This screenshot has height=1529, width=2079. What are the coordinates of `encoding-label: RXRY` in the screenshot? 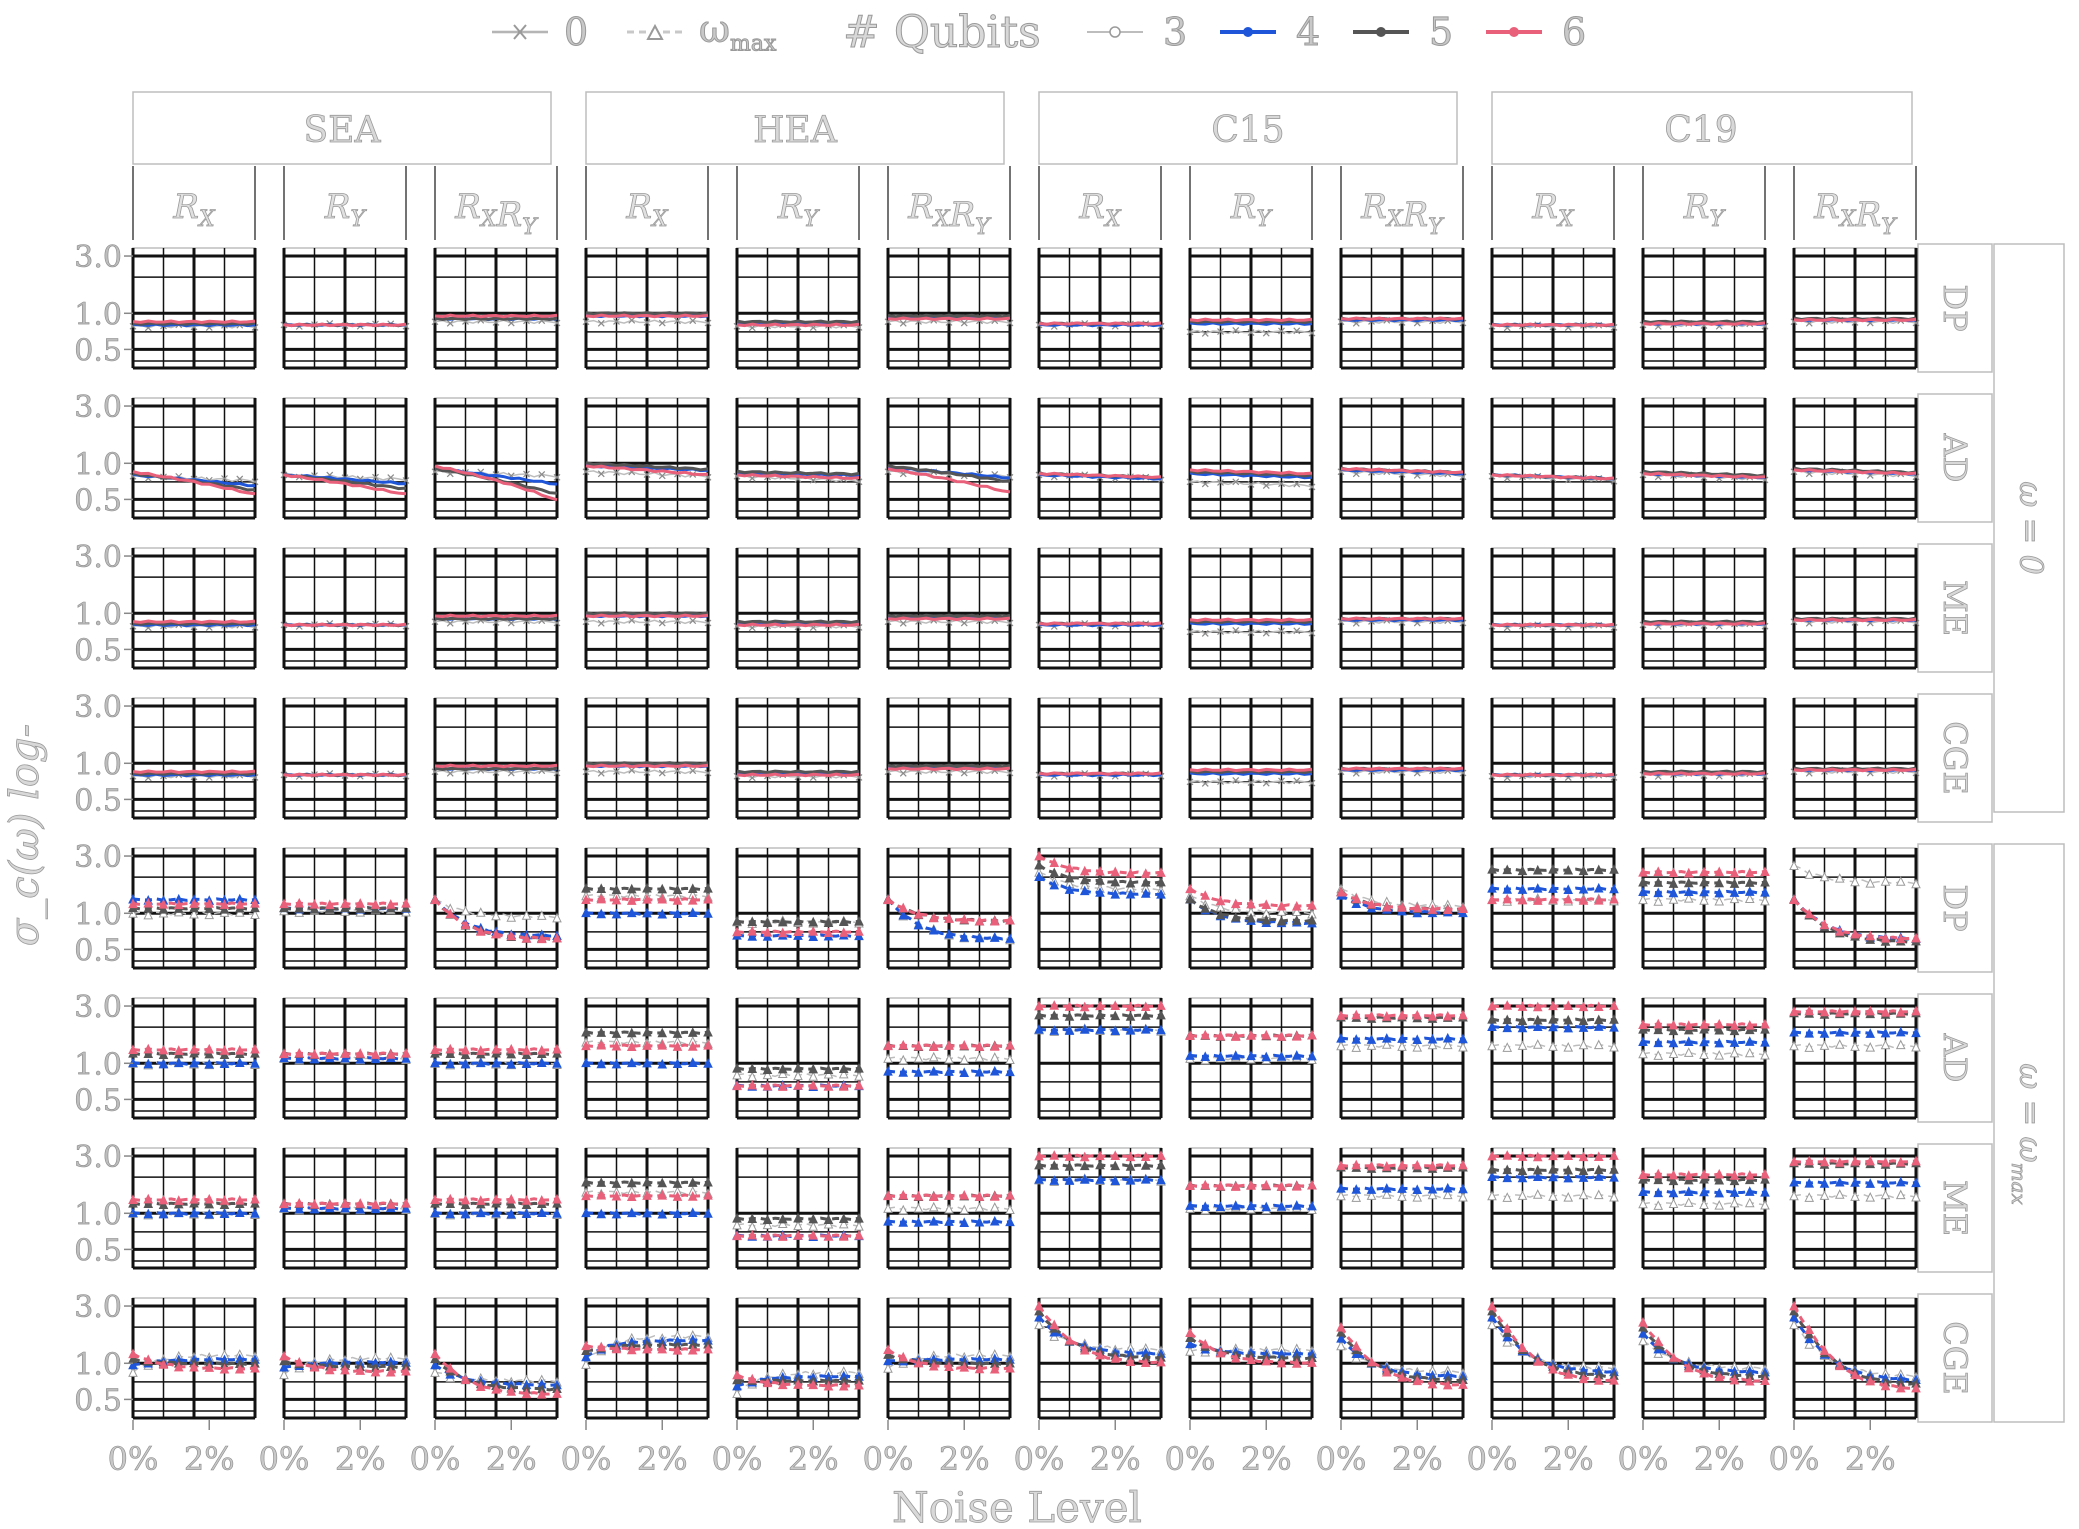 It's located at (949, 213).